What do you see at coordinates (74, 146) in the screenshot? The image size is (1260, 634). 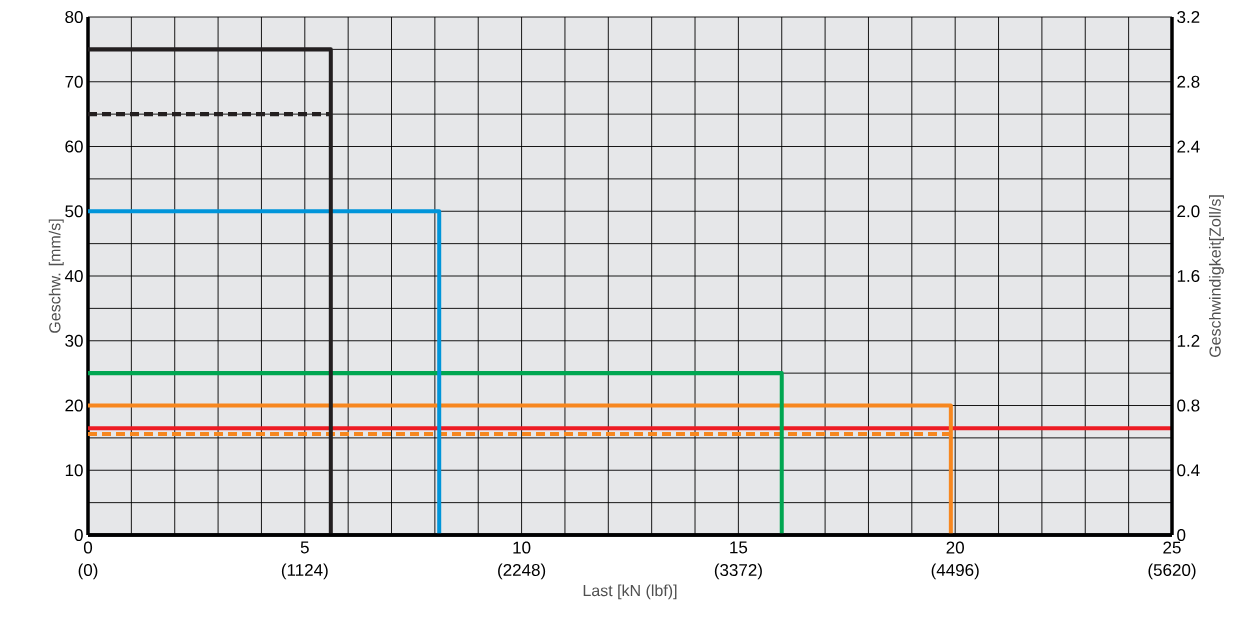 I see `y-tick-label: 60` at bounding box center [74, 146].